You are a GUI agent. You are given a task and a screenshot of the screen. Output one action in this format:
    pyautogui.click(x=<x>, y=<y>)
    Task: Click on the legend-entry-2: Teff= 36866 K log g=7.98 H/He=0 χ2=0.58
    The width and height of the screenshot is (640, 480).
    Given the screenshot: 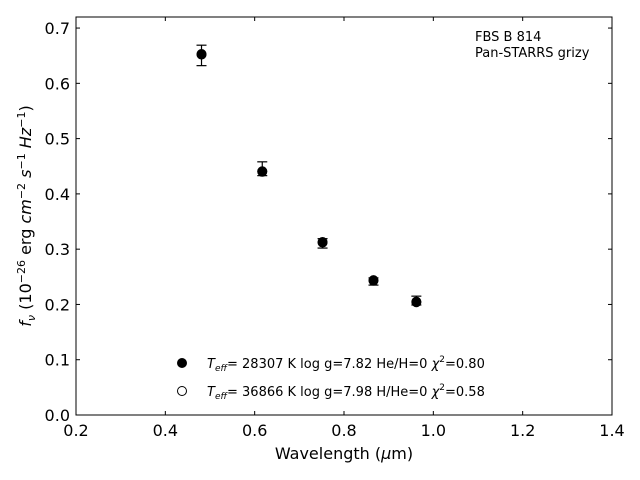 What is the action you would take?
    pyautogui.click(x=346, y=392)
    